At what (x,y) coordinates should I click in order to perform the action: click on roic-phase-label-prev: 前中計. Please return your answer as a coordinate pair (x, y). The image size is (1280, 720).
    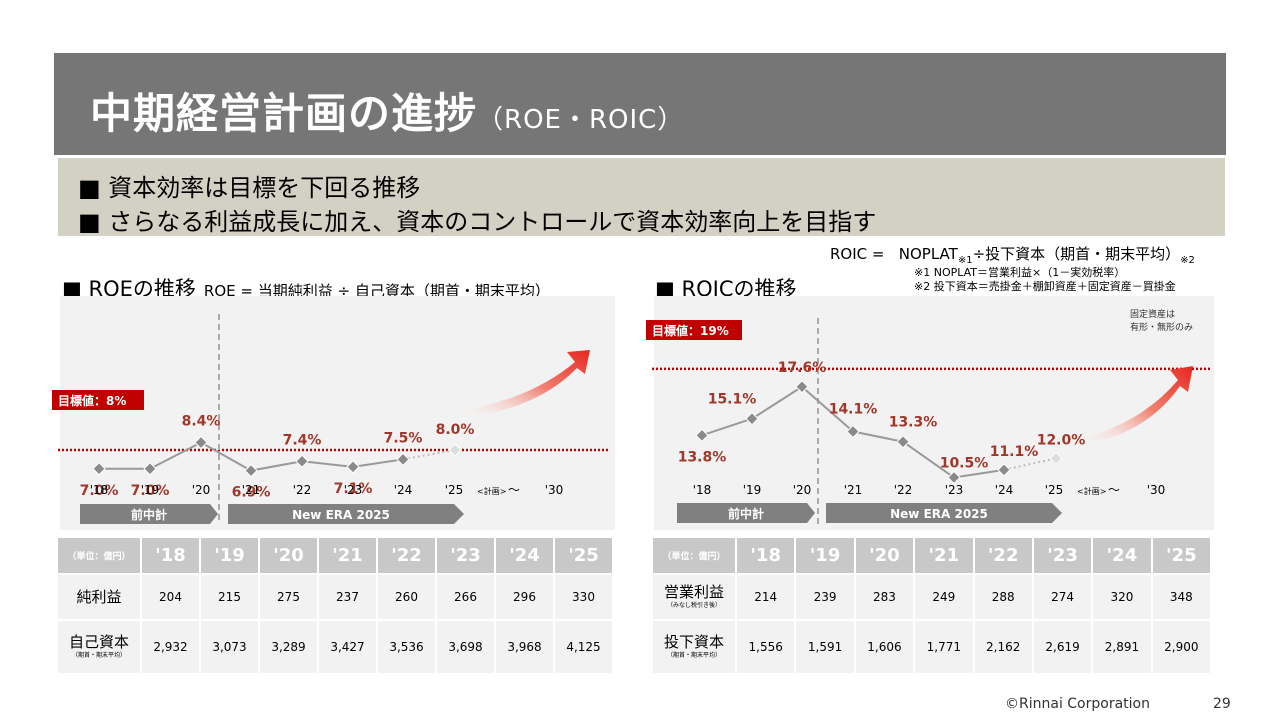
    Looking at the image, I should click on (746, 513).